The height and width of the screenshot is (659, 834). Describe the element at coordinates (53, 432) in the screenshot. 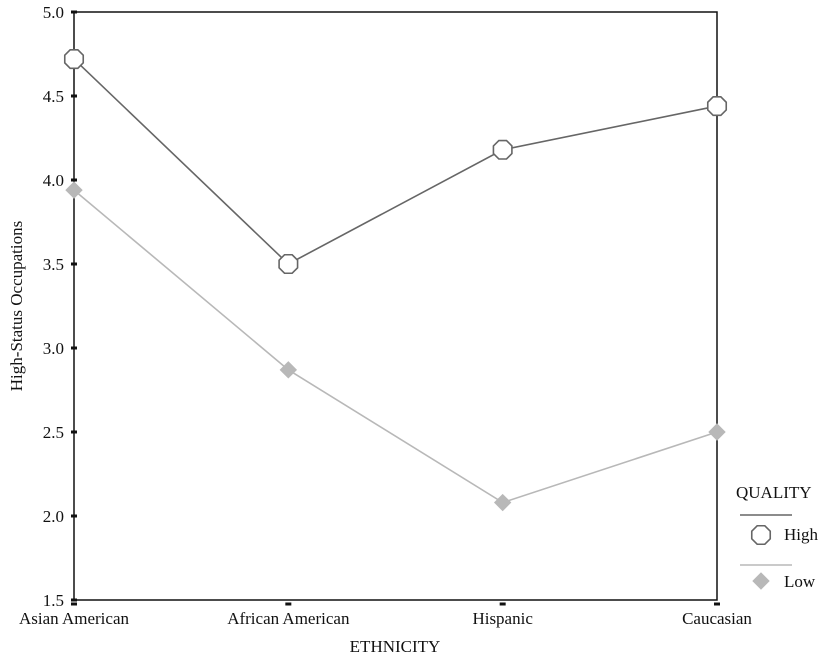

I see `y-tick-label: 2.5` at that location.